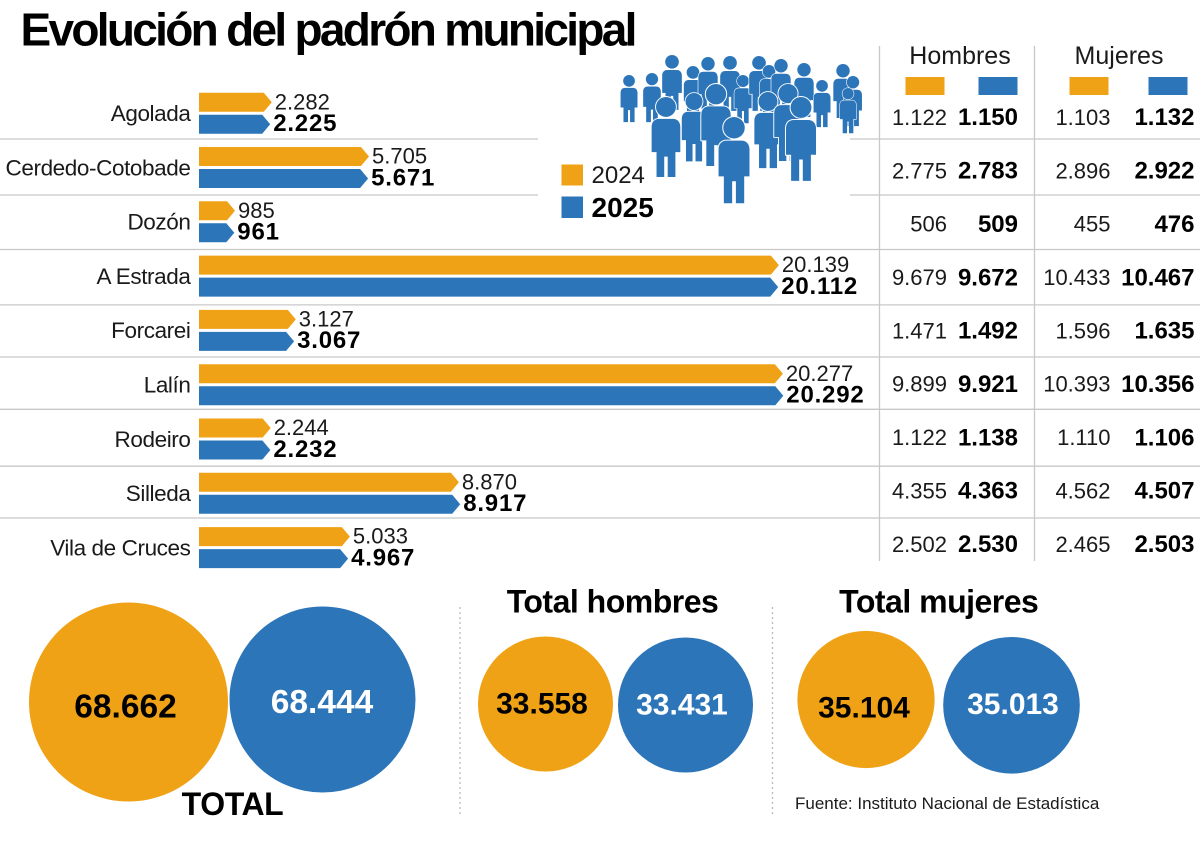 This screenshot has width=1200, height=845. What do you see at coordinates (305, 123) in the screenshot?
I see `svg-text: 2.225` at bounding box center [305, 123].